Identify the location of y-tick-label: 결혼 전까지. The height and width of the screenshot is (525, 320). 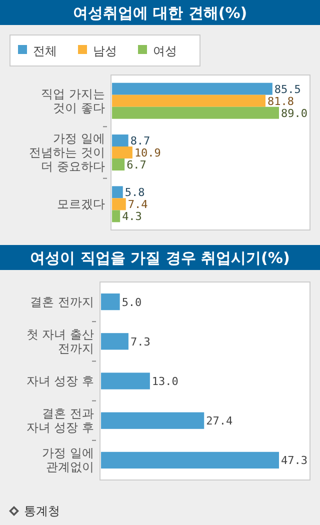
(62, 301).